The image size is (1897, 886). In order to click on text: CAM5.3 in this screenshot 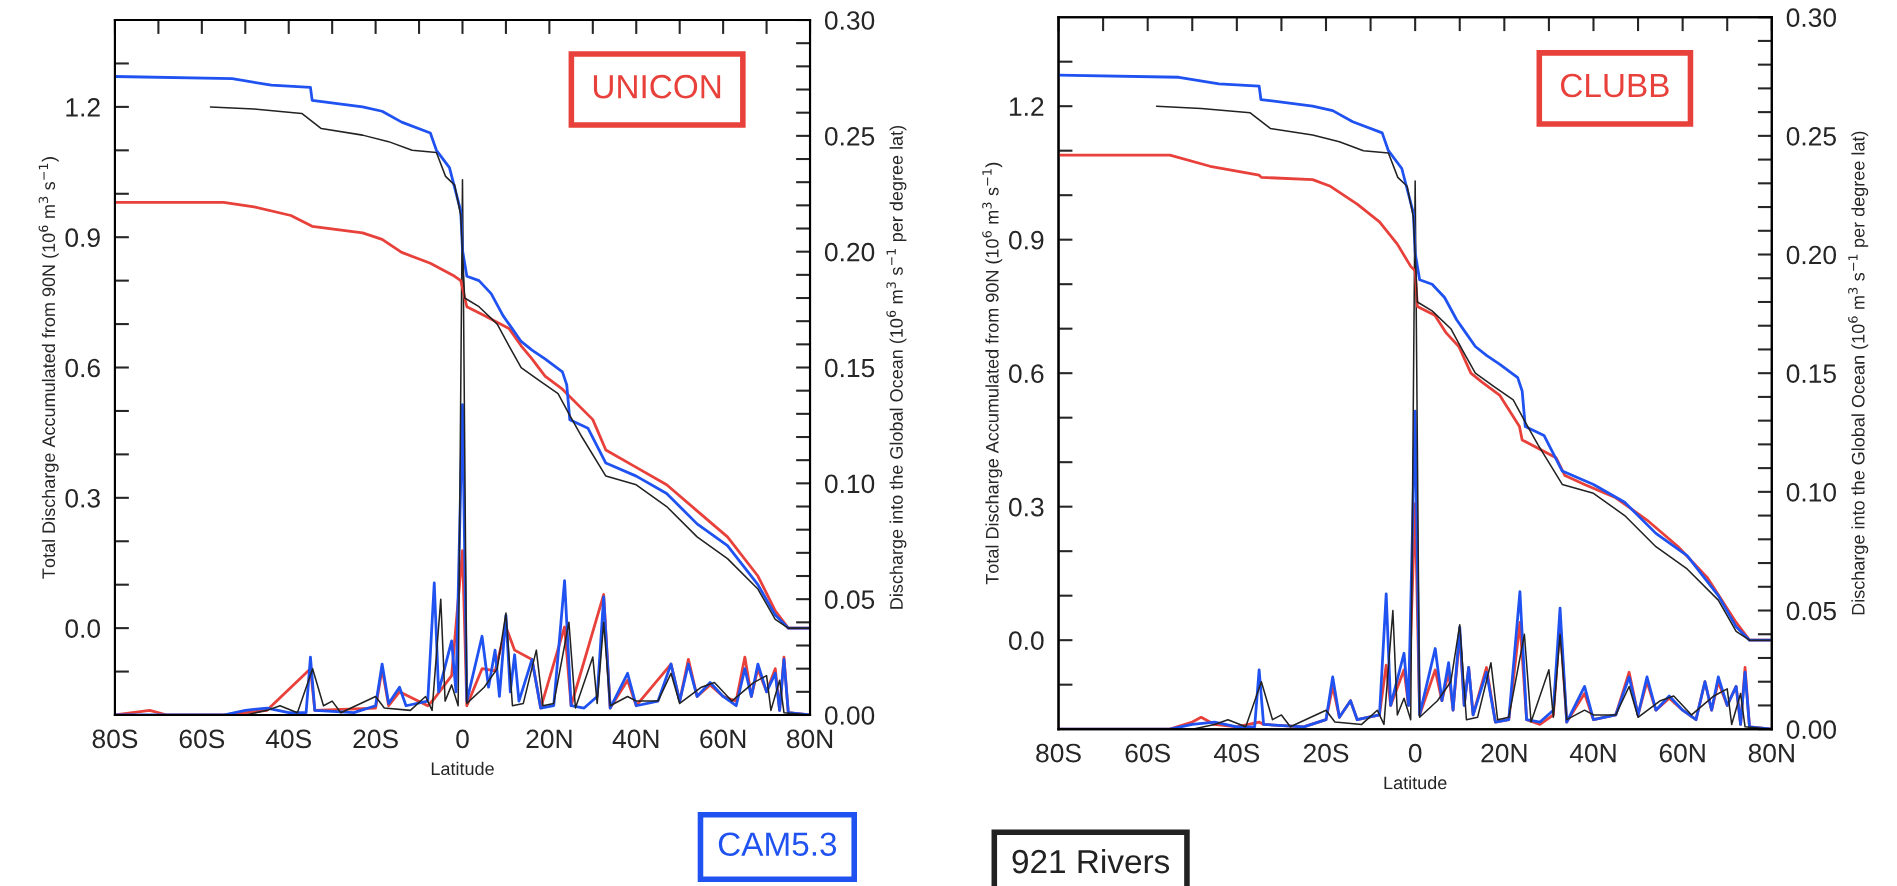, I will do `click(777, 844)`.